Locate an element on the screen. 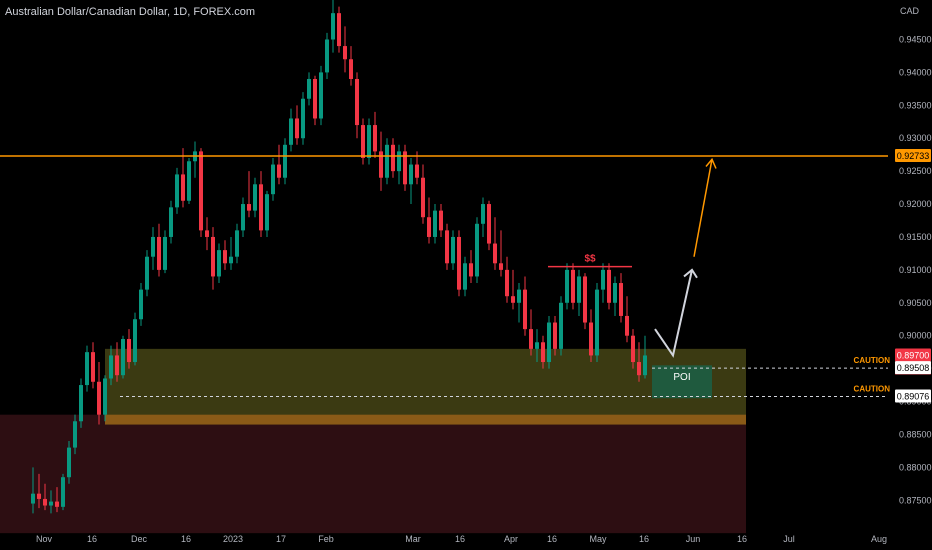 The image size is (932, 550). price-tick-label: 0.88000 is located at coordinates (915, 467).